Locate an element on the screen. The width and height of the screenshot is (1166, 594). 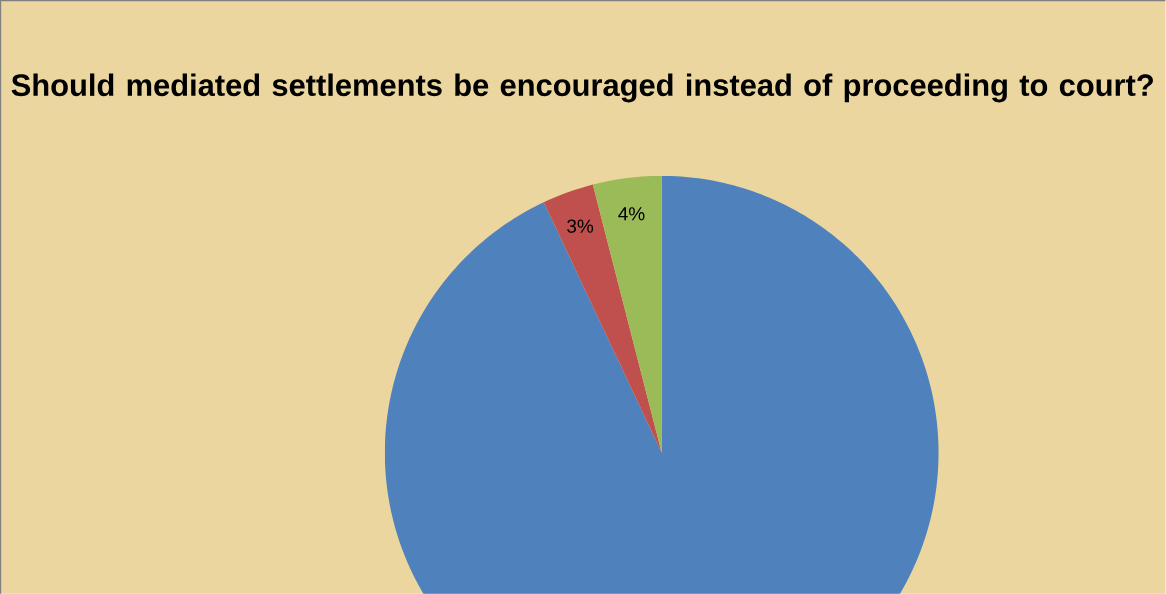
data-label: 3% is located at coordinates (580, 226).